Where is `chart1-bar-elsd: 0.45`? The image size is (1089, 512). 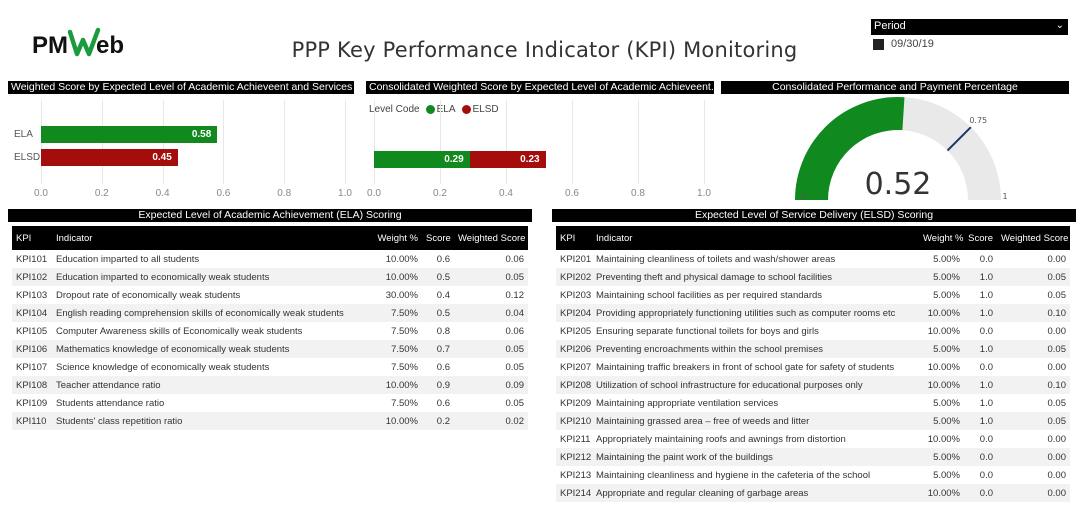
chart1-bar-elsd: 0.45 is located at coordinates (109, 157).